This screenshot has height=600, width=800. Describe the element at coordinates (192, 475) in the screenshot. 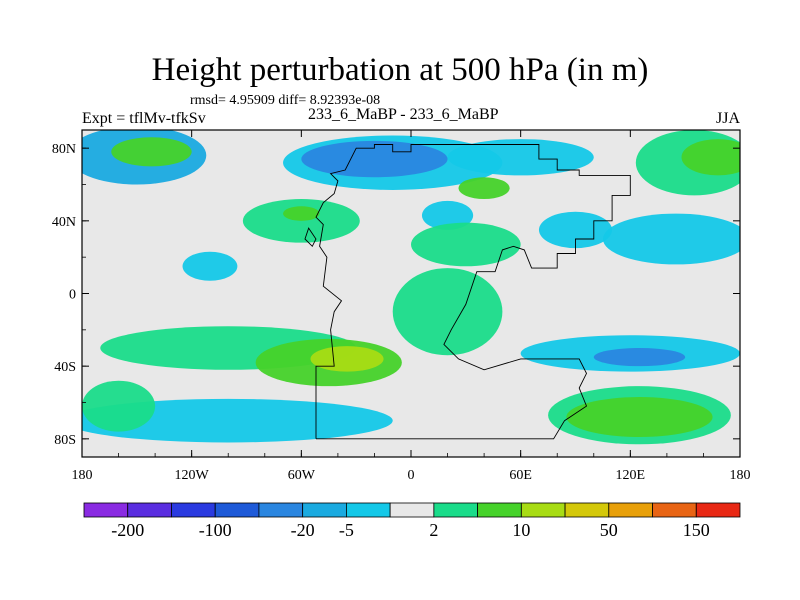

I see `x-tick-label: 120W` at that location.